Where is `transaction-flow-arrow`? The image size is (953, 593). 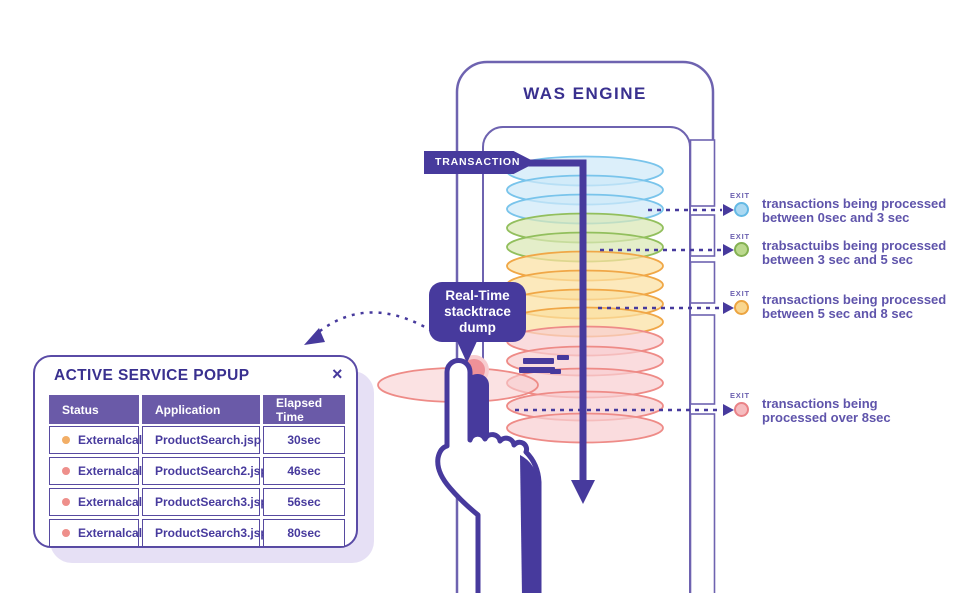 transaction-flow-arrow is located at coordinates (557, 320).